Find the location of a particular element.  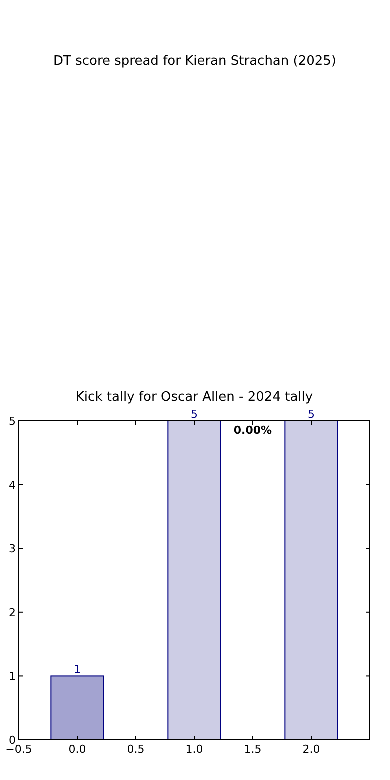

x-tick-label: 1.0 is located at coordinates (195, 749).